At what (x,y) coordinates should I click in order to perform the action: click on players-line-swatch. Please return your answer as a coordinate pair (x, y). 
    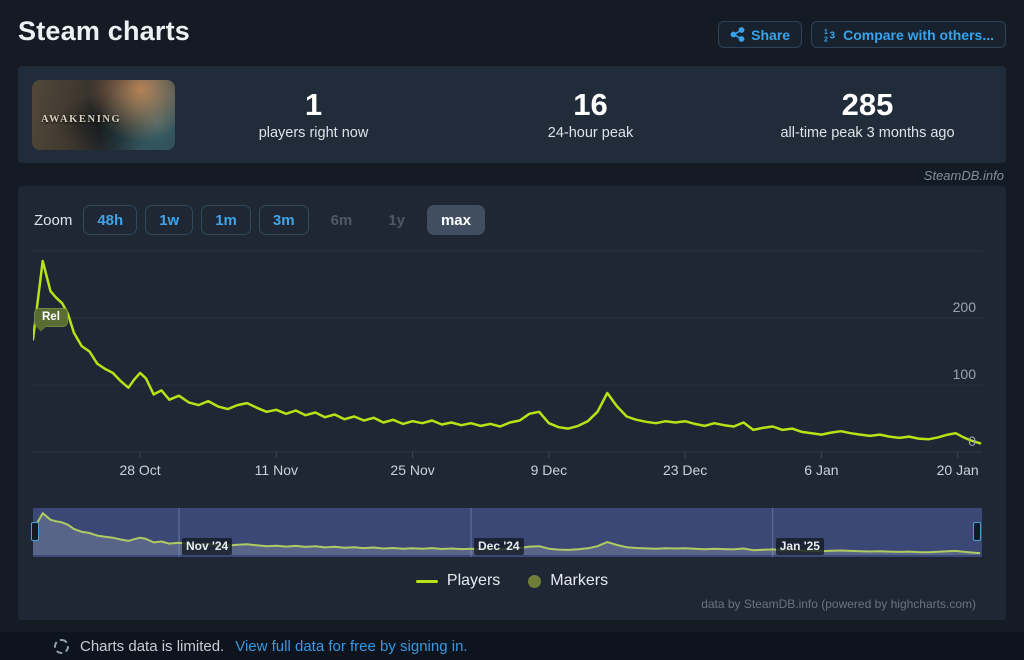
    Looking at the image, I should click on (426, 581).